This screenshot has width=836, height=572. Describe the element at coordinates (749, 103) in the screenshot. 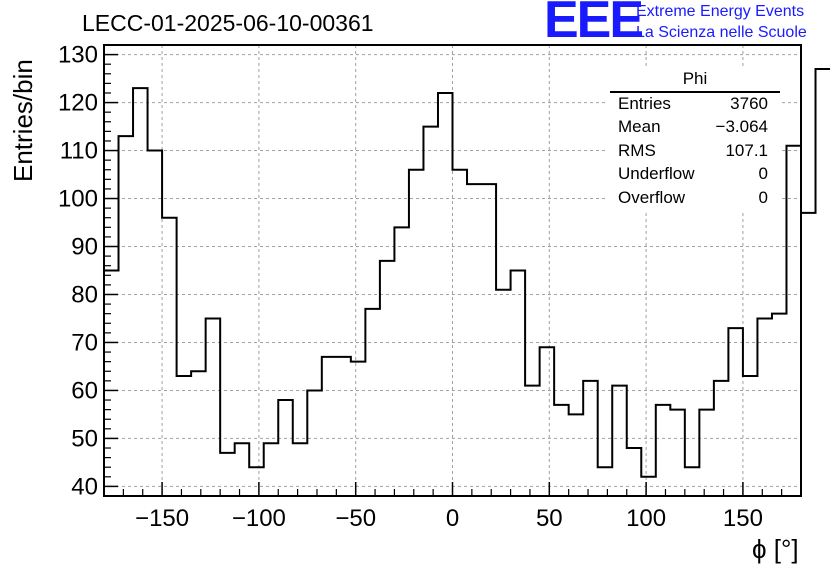

I see `stats-value: 3760` at that location.